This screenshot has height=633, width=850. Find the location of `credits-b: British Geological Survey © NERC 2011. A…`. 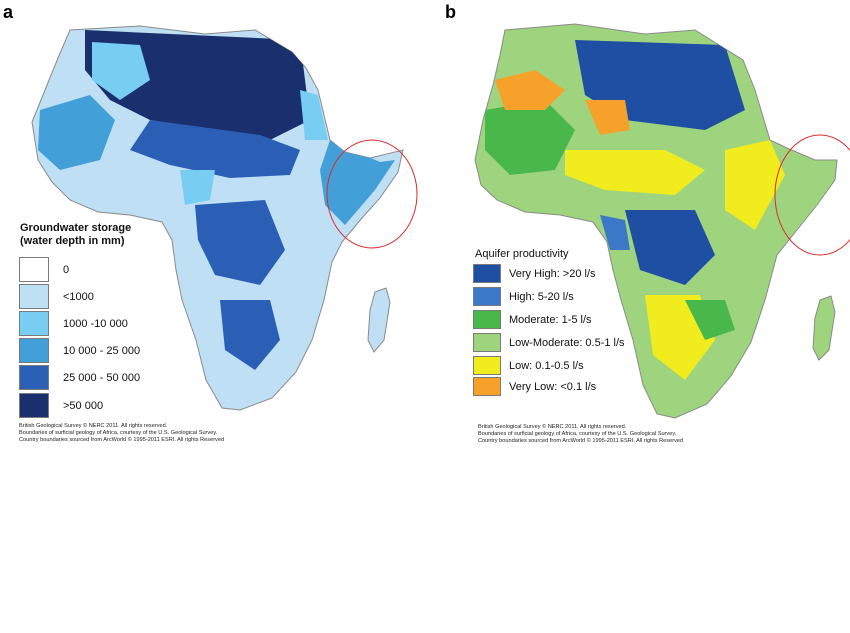

credits-b: British Geological Survey © NERC 2011. A… is located at coordinates (580, 435).